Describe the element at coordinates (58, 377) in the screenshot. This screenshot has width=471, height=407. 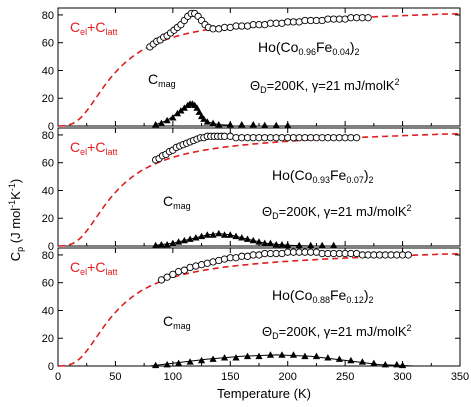
I see `x-tick-label: 0` at that location.